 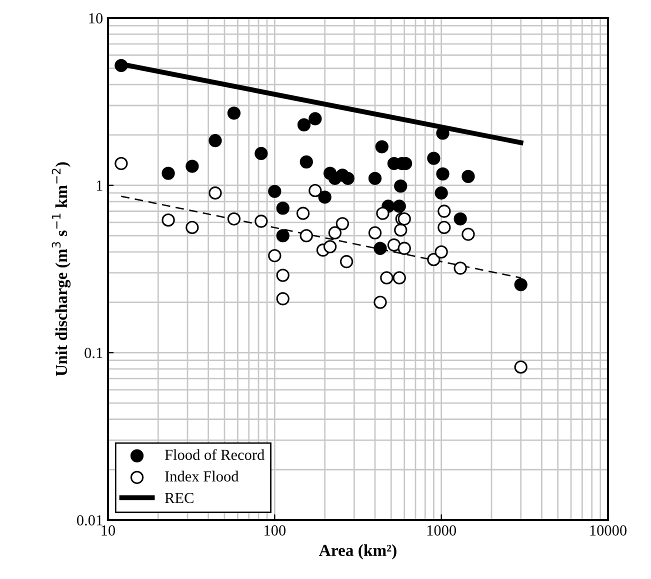 What do you see at coordinates (179, 498) in the screenshot?
I see `legend-label: REC` at bounding box center [179, 498].